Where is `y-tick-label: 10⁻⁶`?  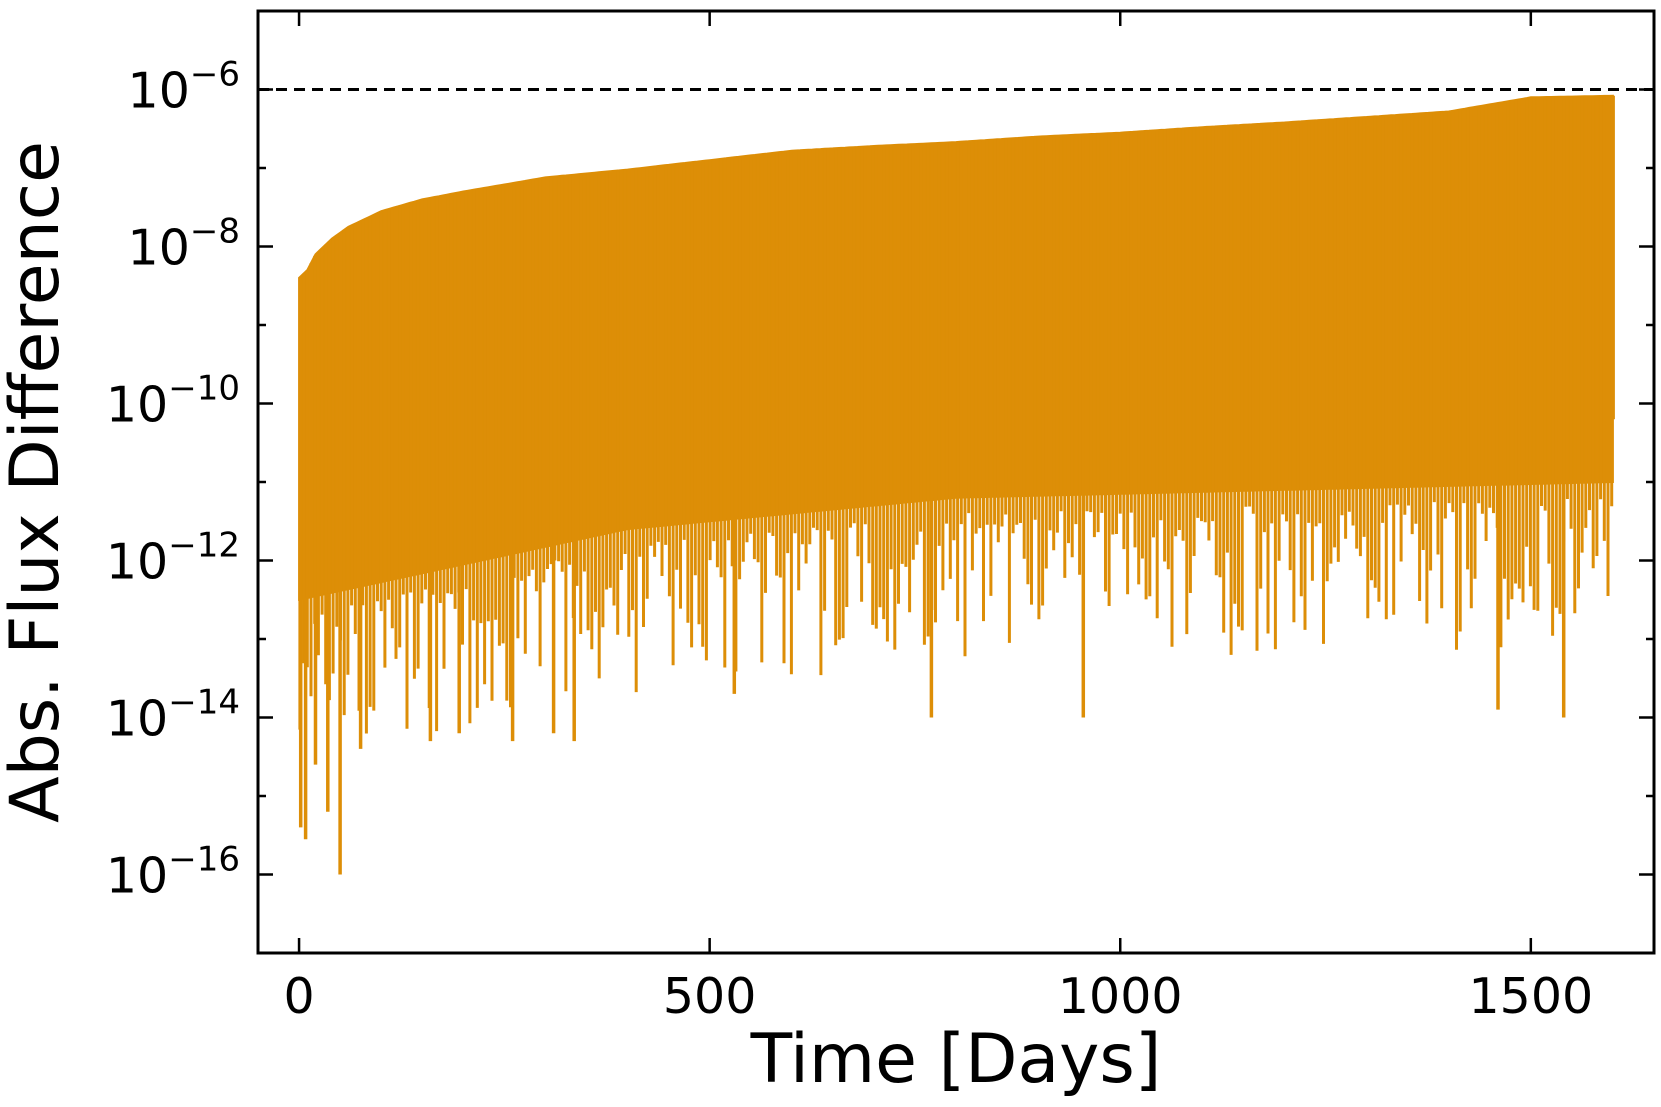
y-tick-label: 10⁻⁶ is located at coordinates (184, 87).